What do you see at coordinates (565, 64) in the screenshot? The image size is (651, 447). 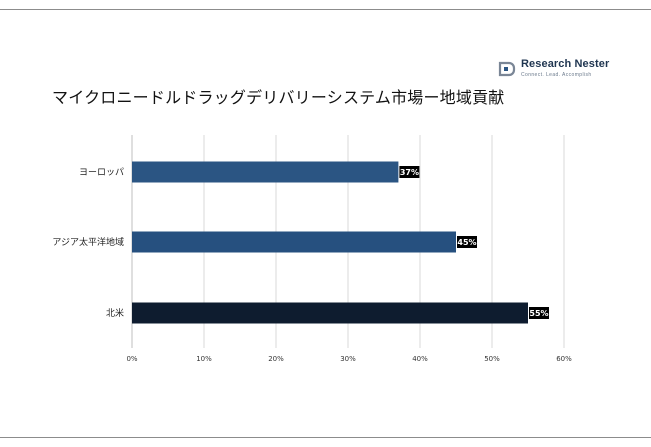 I see `brand-name: Research Nester` at bounding box center [565, 64].